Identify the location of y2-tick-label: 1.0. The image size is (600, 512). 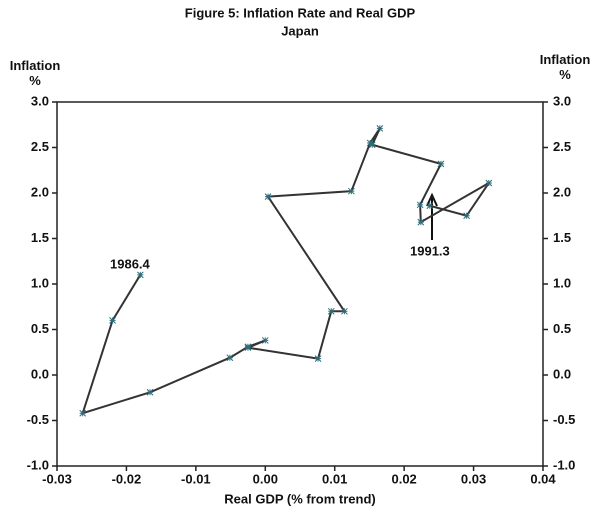
(562, 282).